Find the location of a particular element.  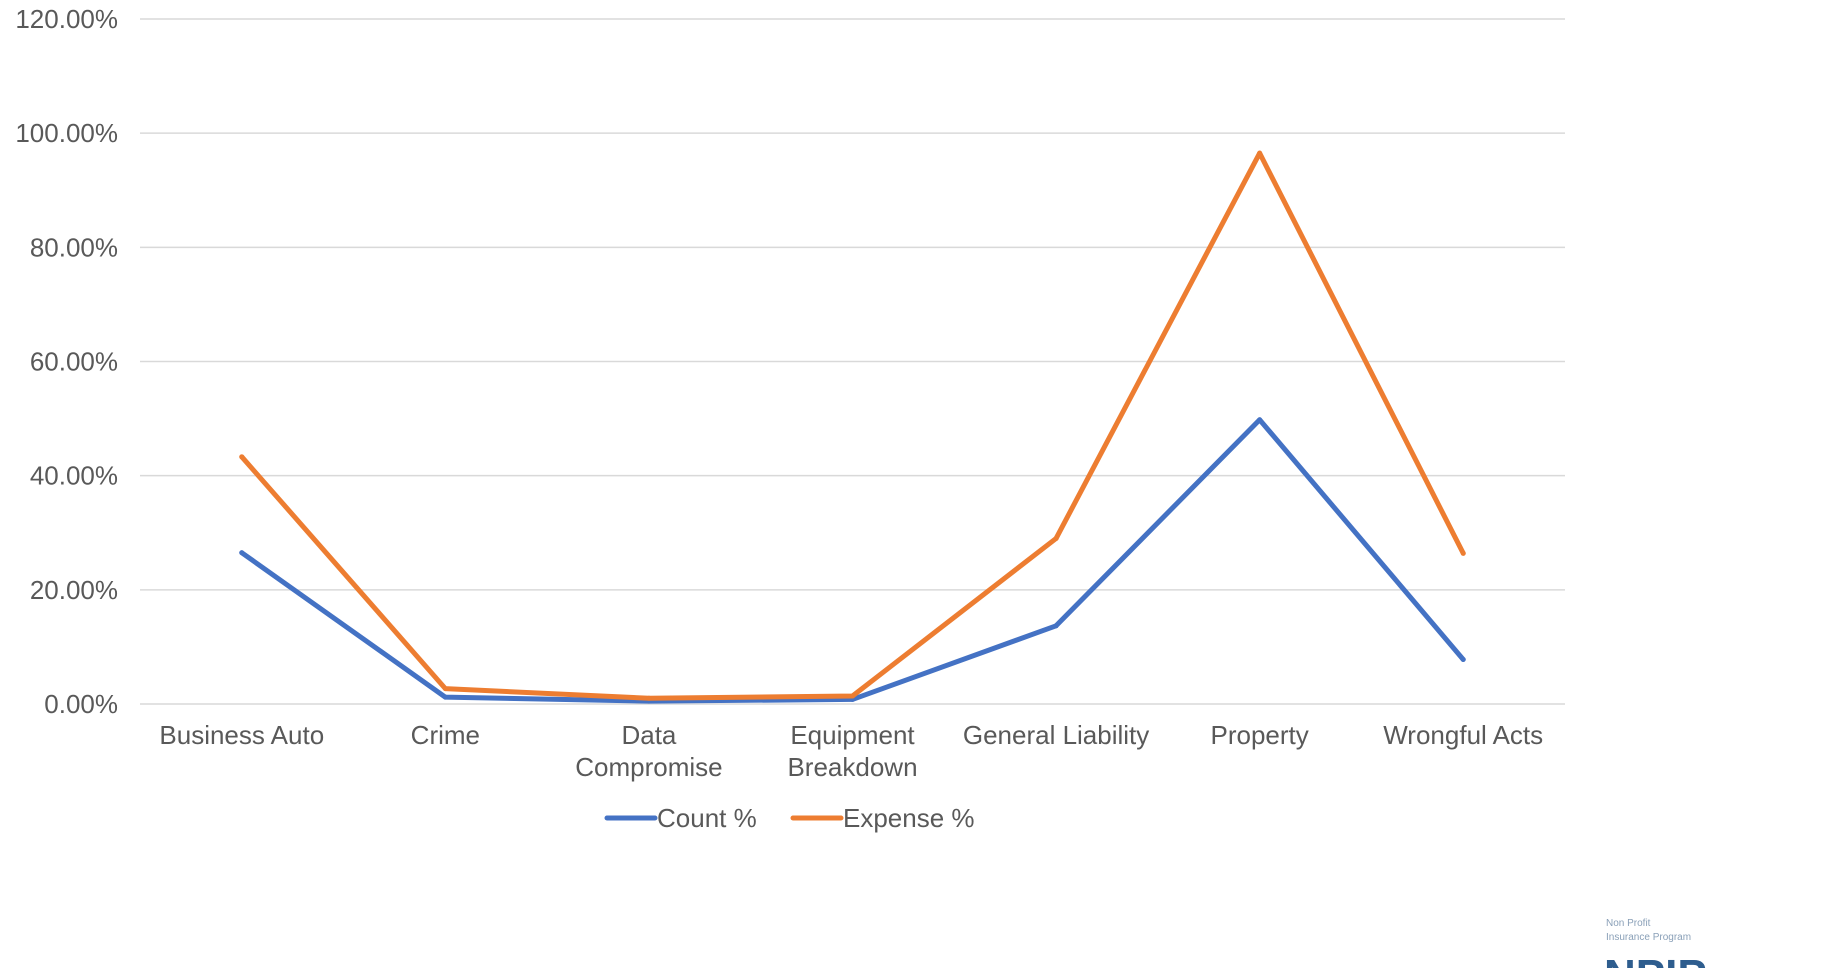

x-tick-label-line: Business Auto is located at coordinates (241, 735).